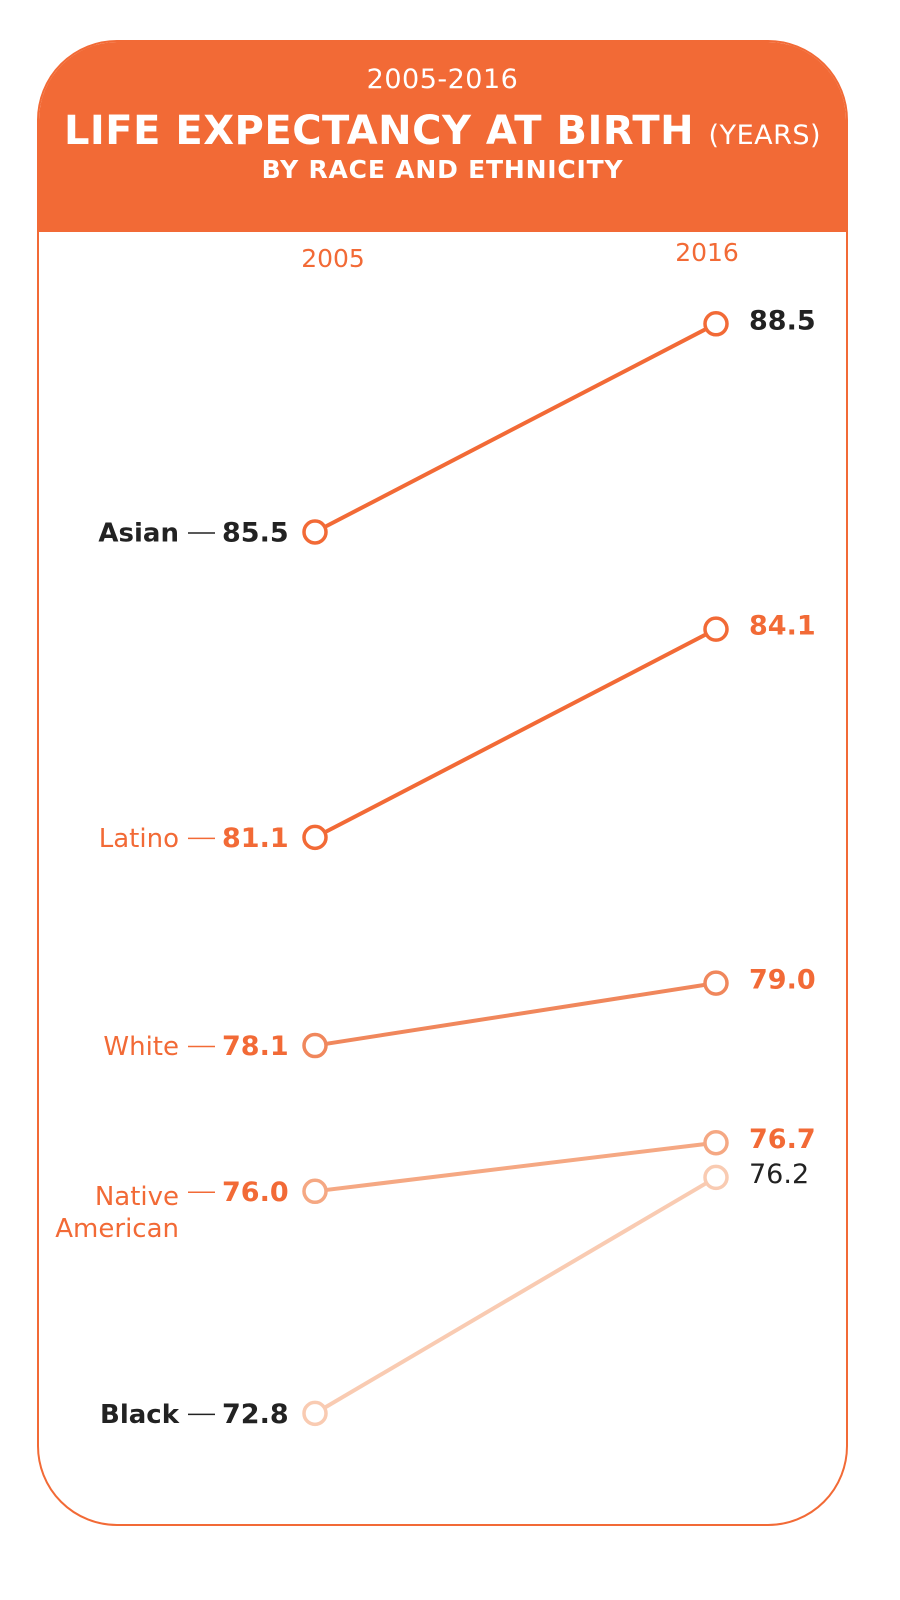 The width and height of the screenshot is (900, 1600). What do you see at coordinates (315, 1045) in the screenshot?
I see `point-2005-white` at bounding box center [315, 1045].